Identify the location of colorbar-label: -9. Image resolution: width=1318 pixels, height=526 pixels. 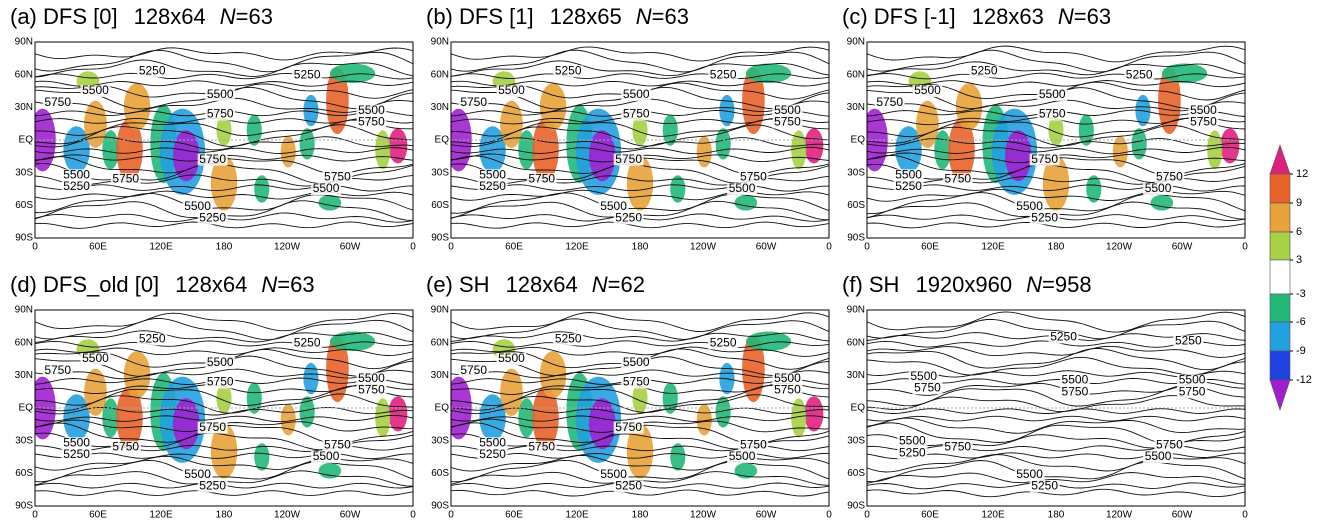
(1301, 351).